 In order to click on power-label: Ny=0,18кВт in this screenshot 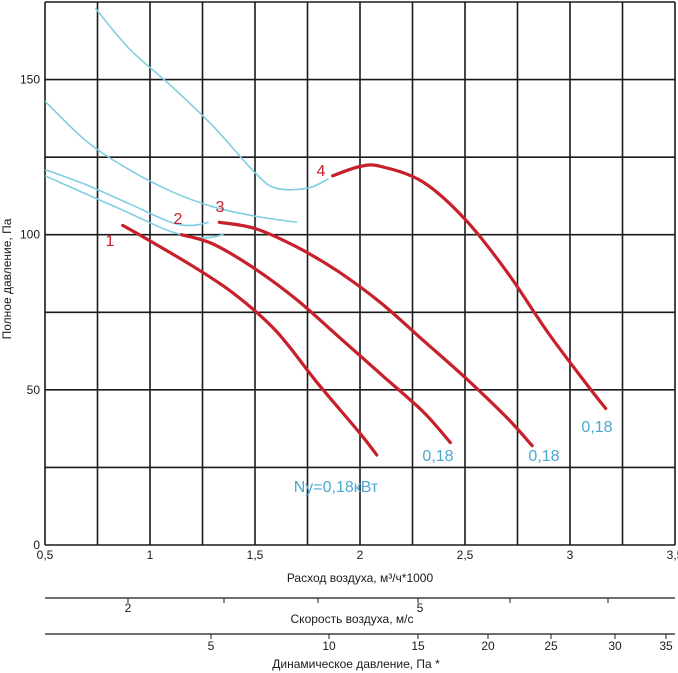, I will do `click(336, 487)`.